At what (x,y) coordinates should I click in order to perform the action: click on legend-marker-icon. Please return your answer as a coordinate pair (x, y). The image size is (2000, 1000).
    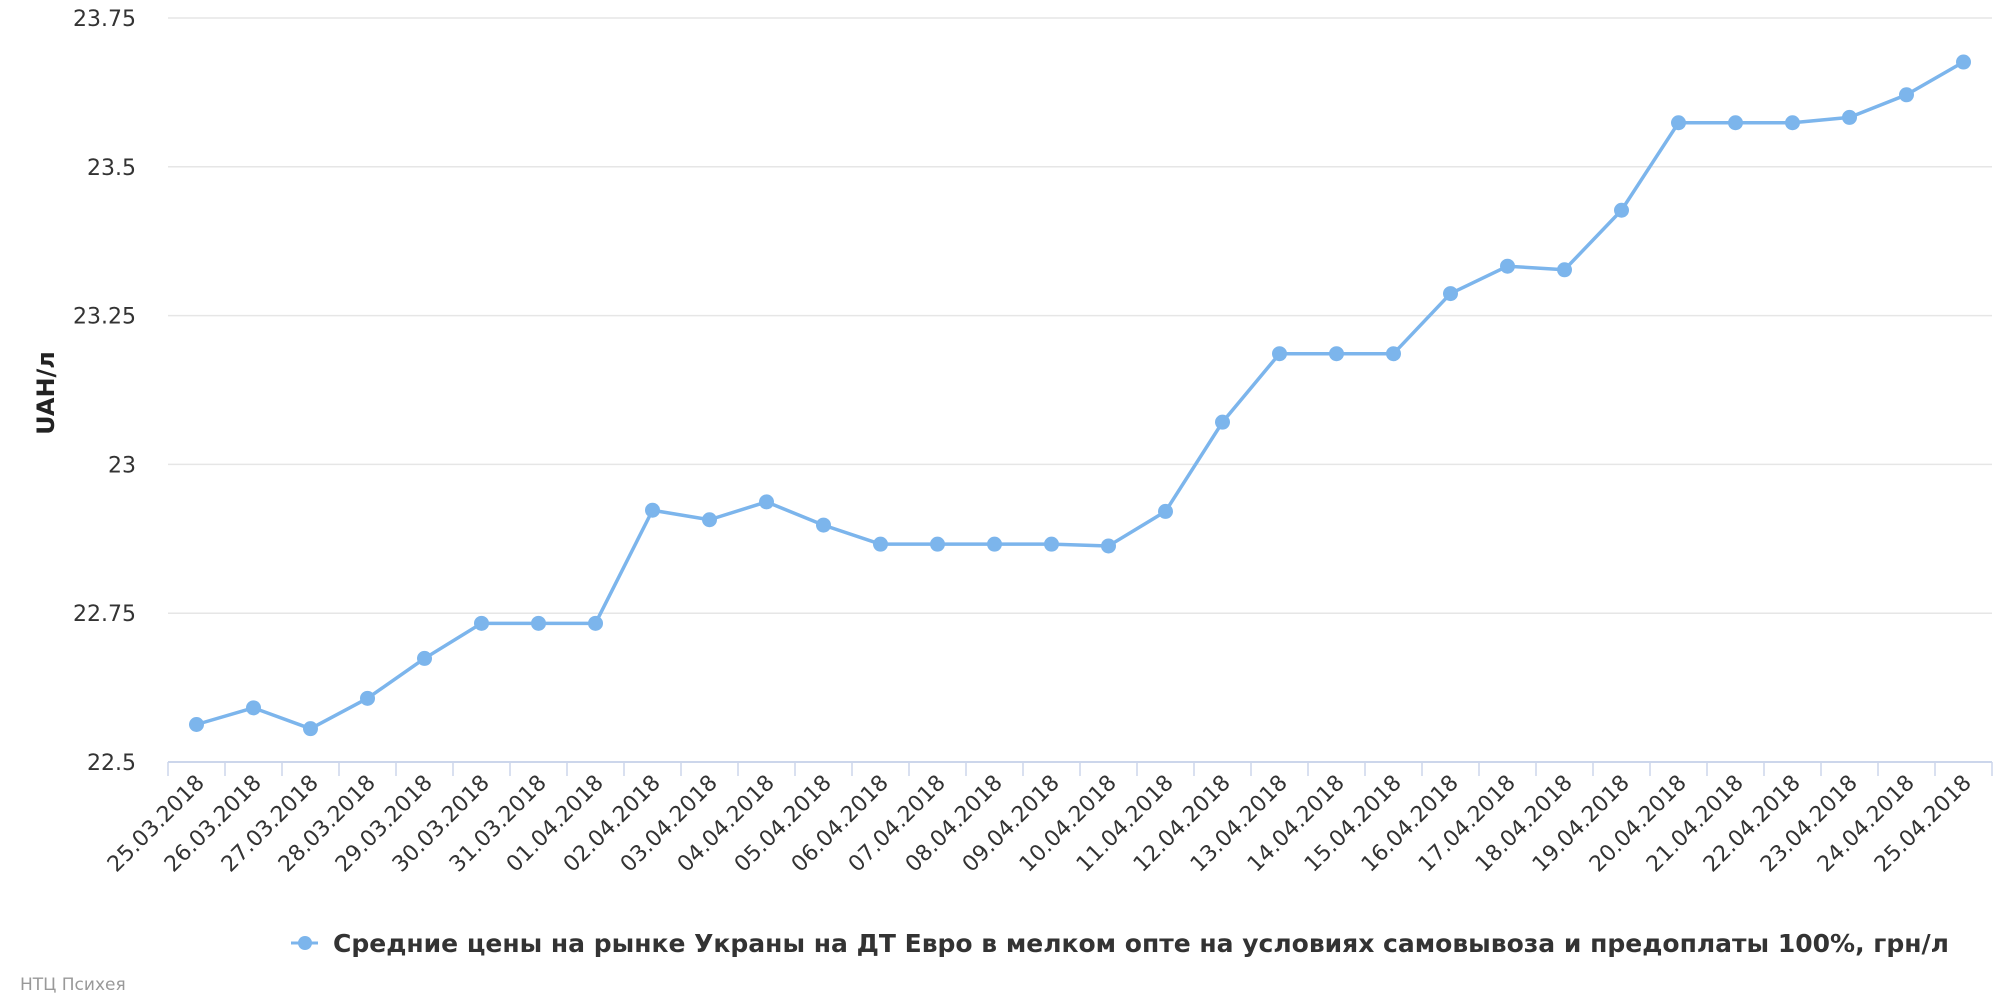
    Looking at the image, I should click on (305, 943).